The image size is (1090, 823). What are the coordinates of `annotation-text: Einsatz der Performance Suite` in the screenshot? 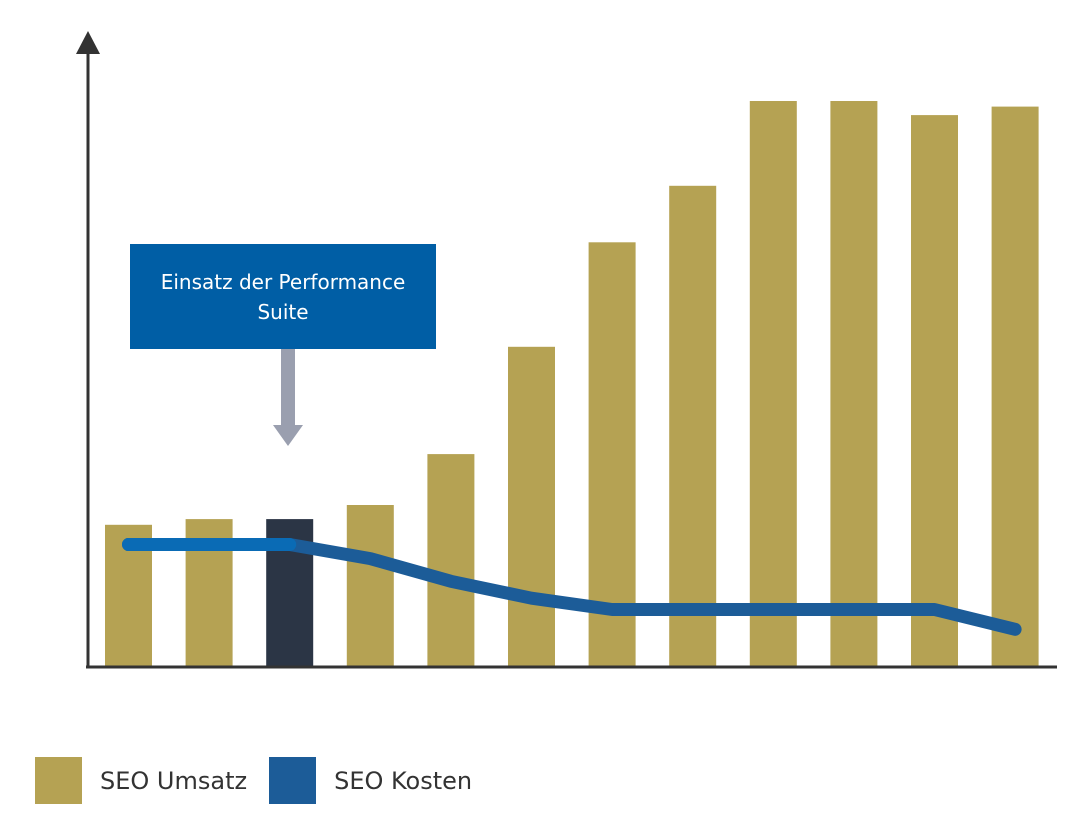 It's located at (283, 296).